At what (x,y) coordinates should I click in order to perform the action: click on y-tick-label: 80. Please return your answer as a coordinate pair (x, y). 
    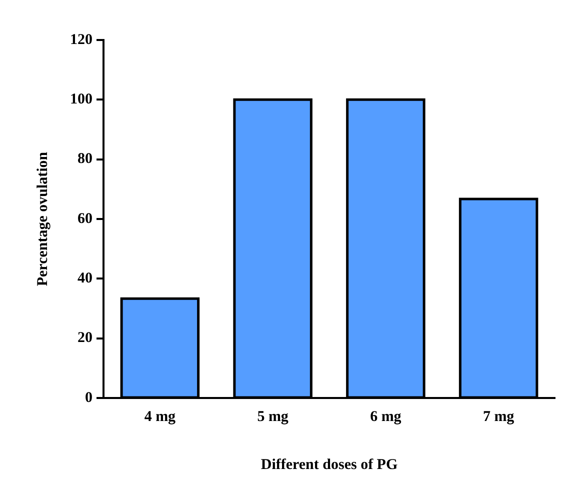
    Looking at the image, I should click on (85, 159).